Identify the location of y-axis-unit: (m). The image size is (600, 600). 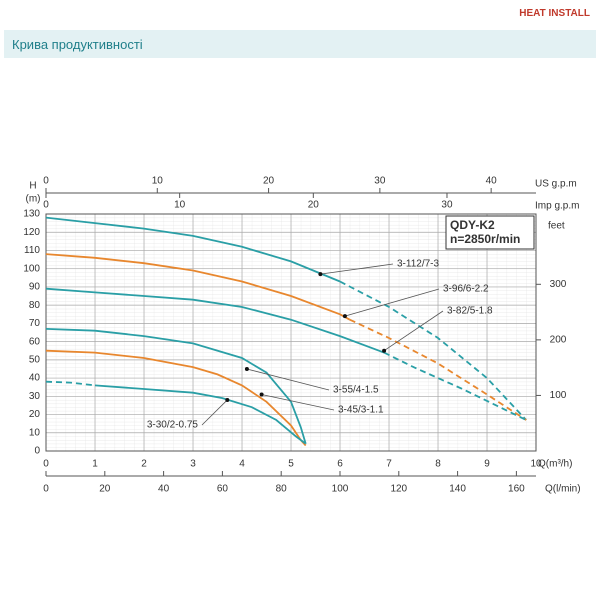
(33, 199).